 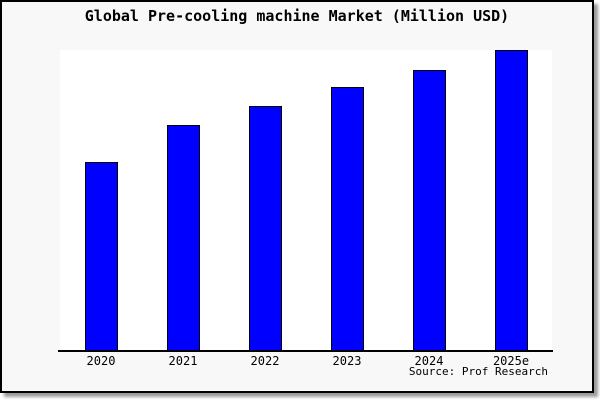 I want to click on x-axis-labels: 2020 2021 2022 2023 2024 2025e, so click(x=297, y=361).